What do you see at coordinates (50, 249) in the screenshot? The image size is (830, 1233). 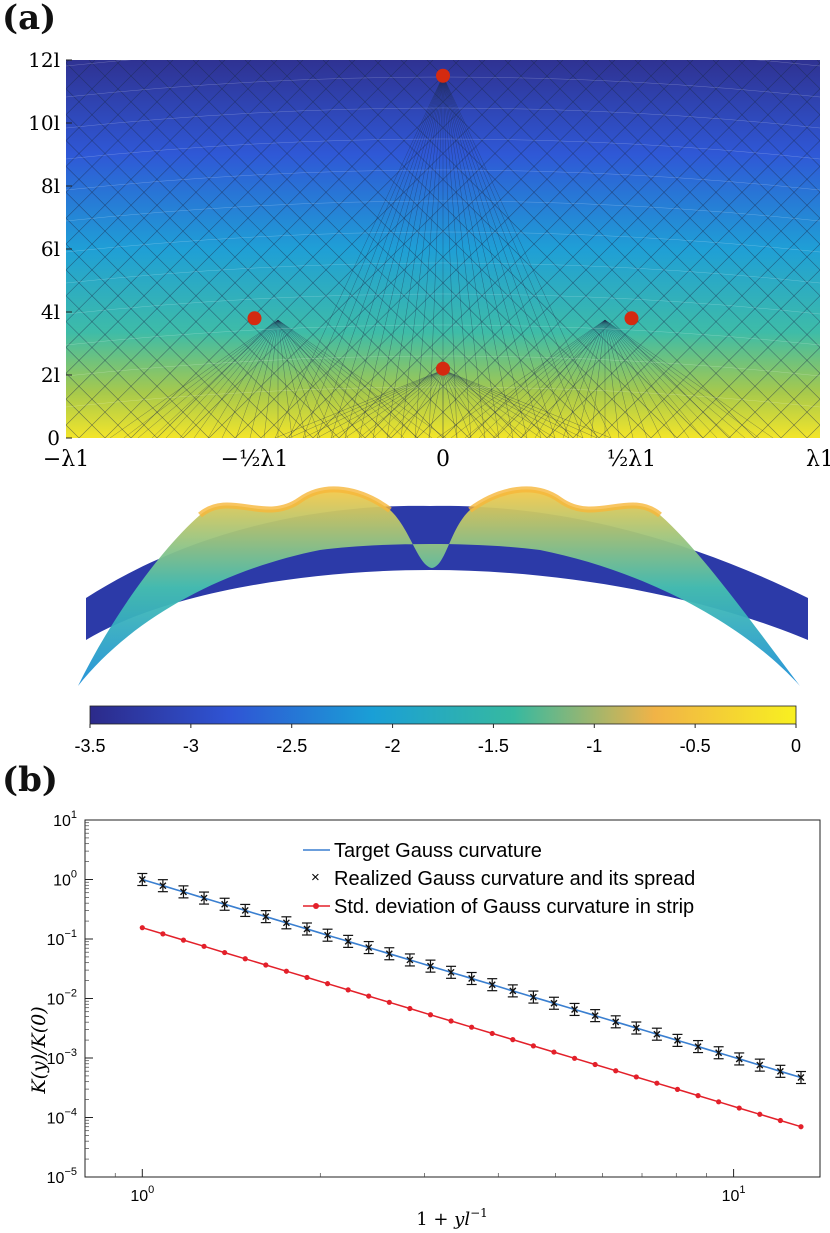 I see `y-tick-labels: 0 2l 4l 6l 8l 10l 12l` at bounding box center [50, 249].